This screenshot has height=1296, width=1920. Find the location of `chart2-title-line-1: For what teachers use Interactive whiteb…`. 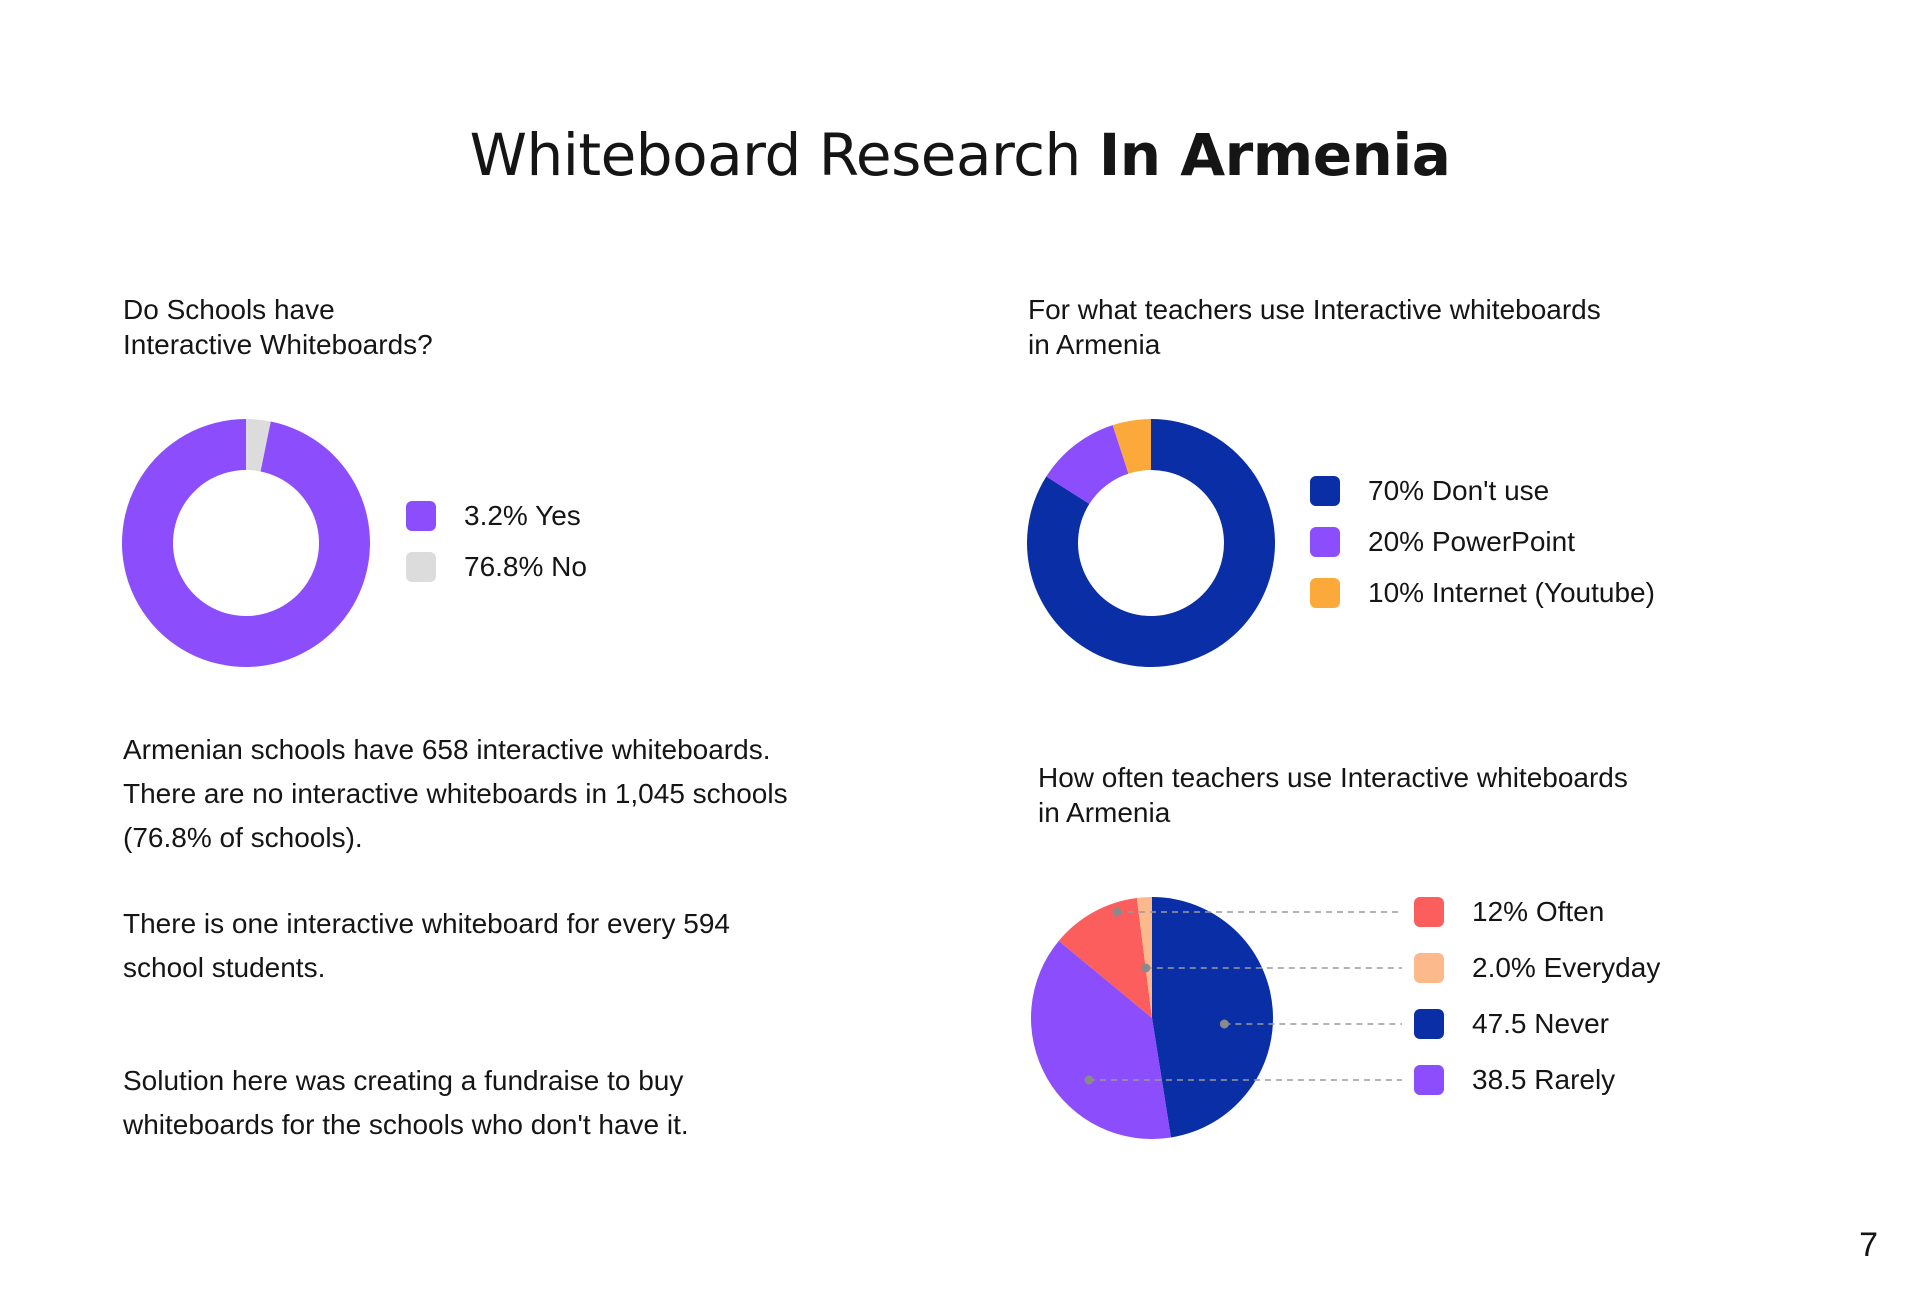

chart2-title-line-1: For what teachers use Interactive whiteb… is located at coordinates (1314, 309).